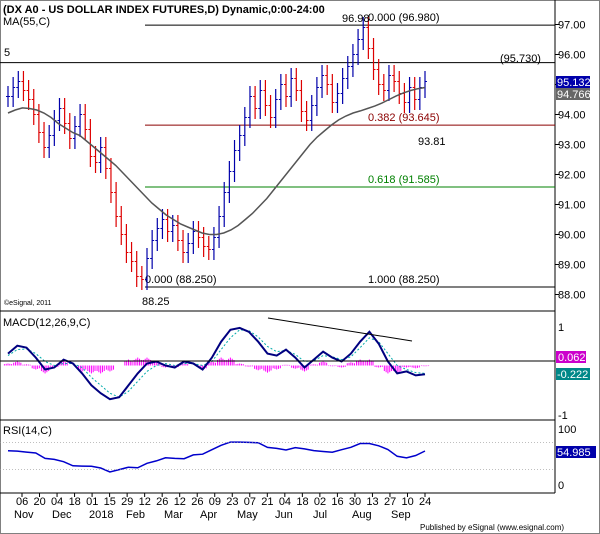  I want to click on last-price-badge, so click(573, 82).